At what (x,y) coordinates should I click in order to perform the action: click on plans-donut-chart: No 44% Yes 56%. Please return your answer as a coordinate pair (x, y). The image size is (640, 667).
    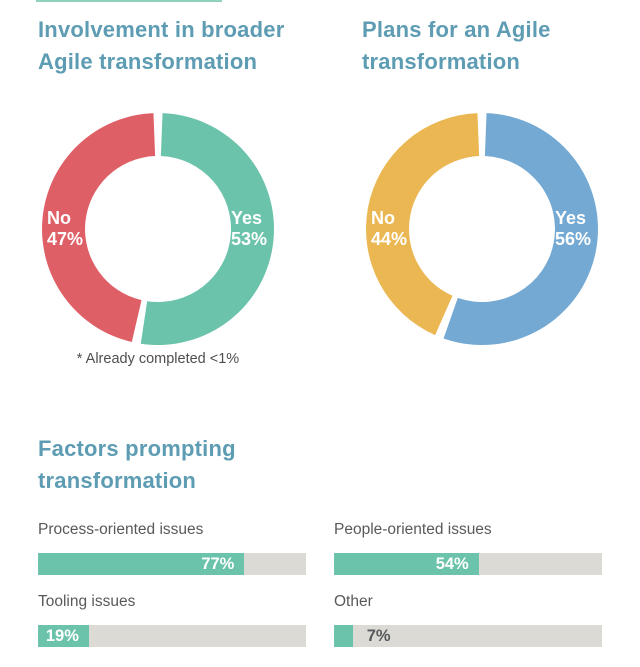
    Looking at the image, I should click on (482, 229).